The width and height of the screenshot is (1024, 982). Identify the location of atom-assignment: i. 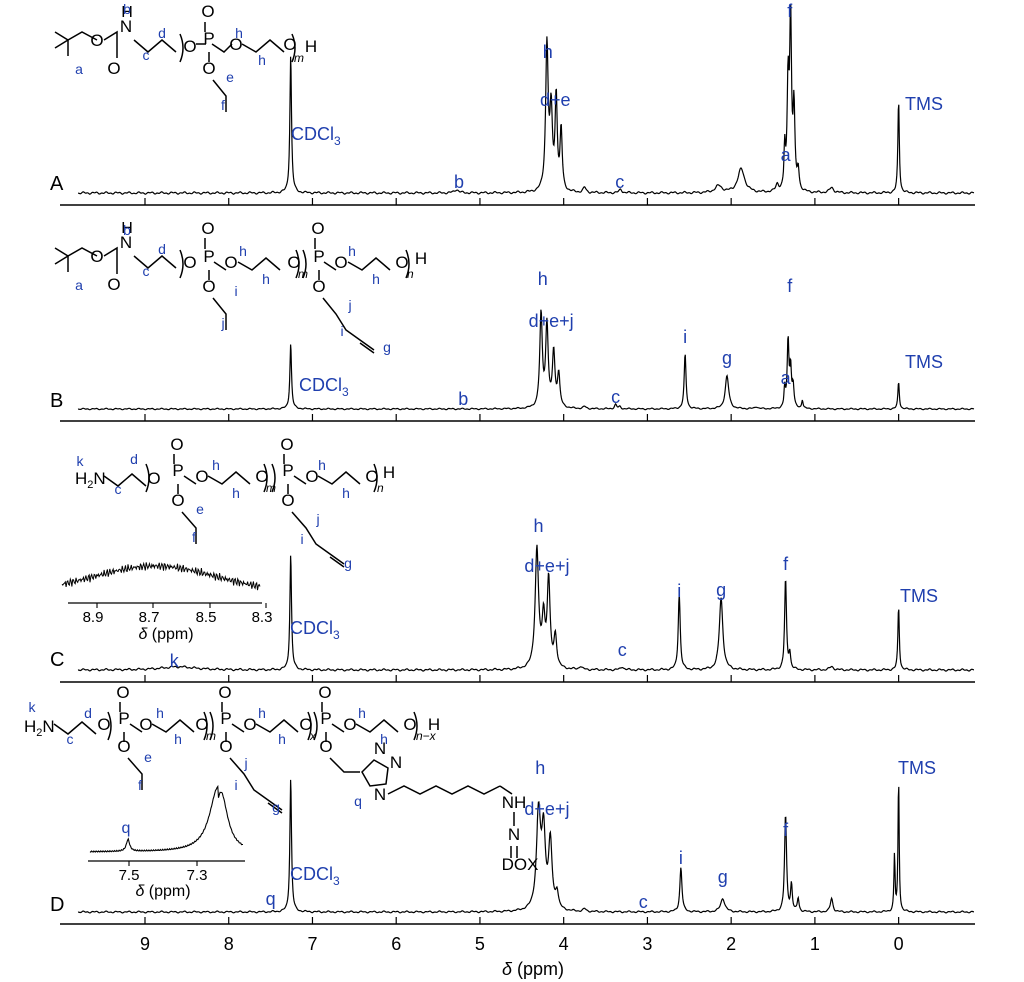
(301, 539).